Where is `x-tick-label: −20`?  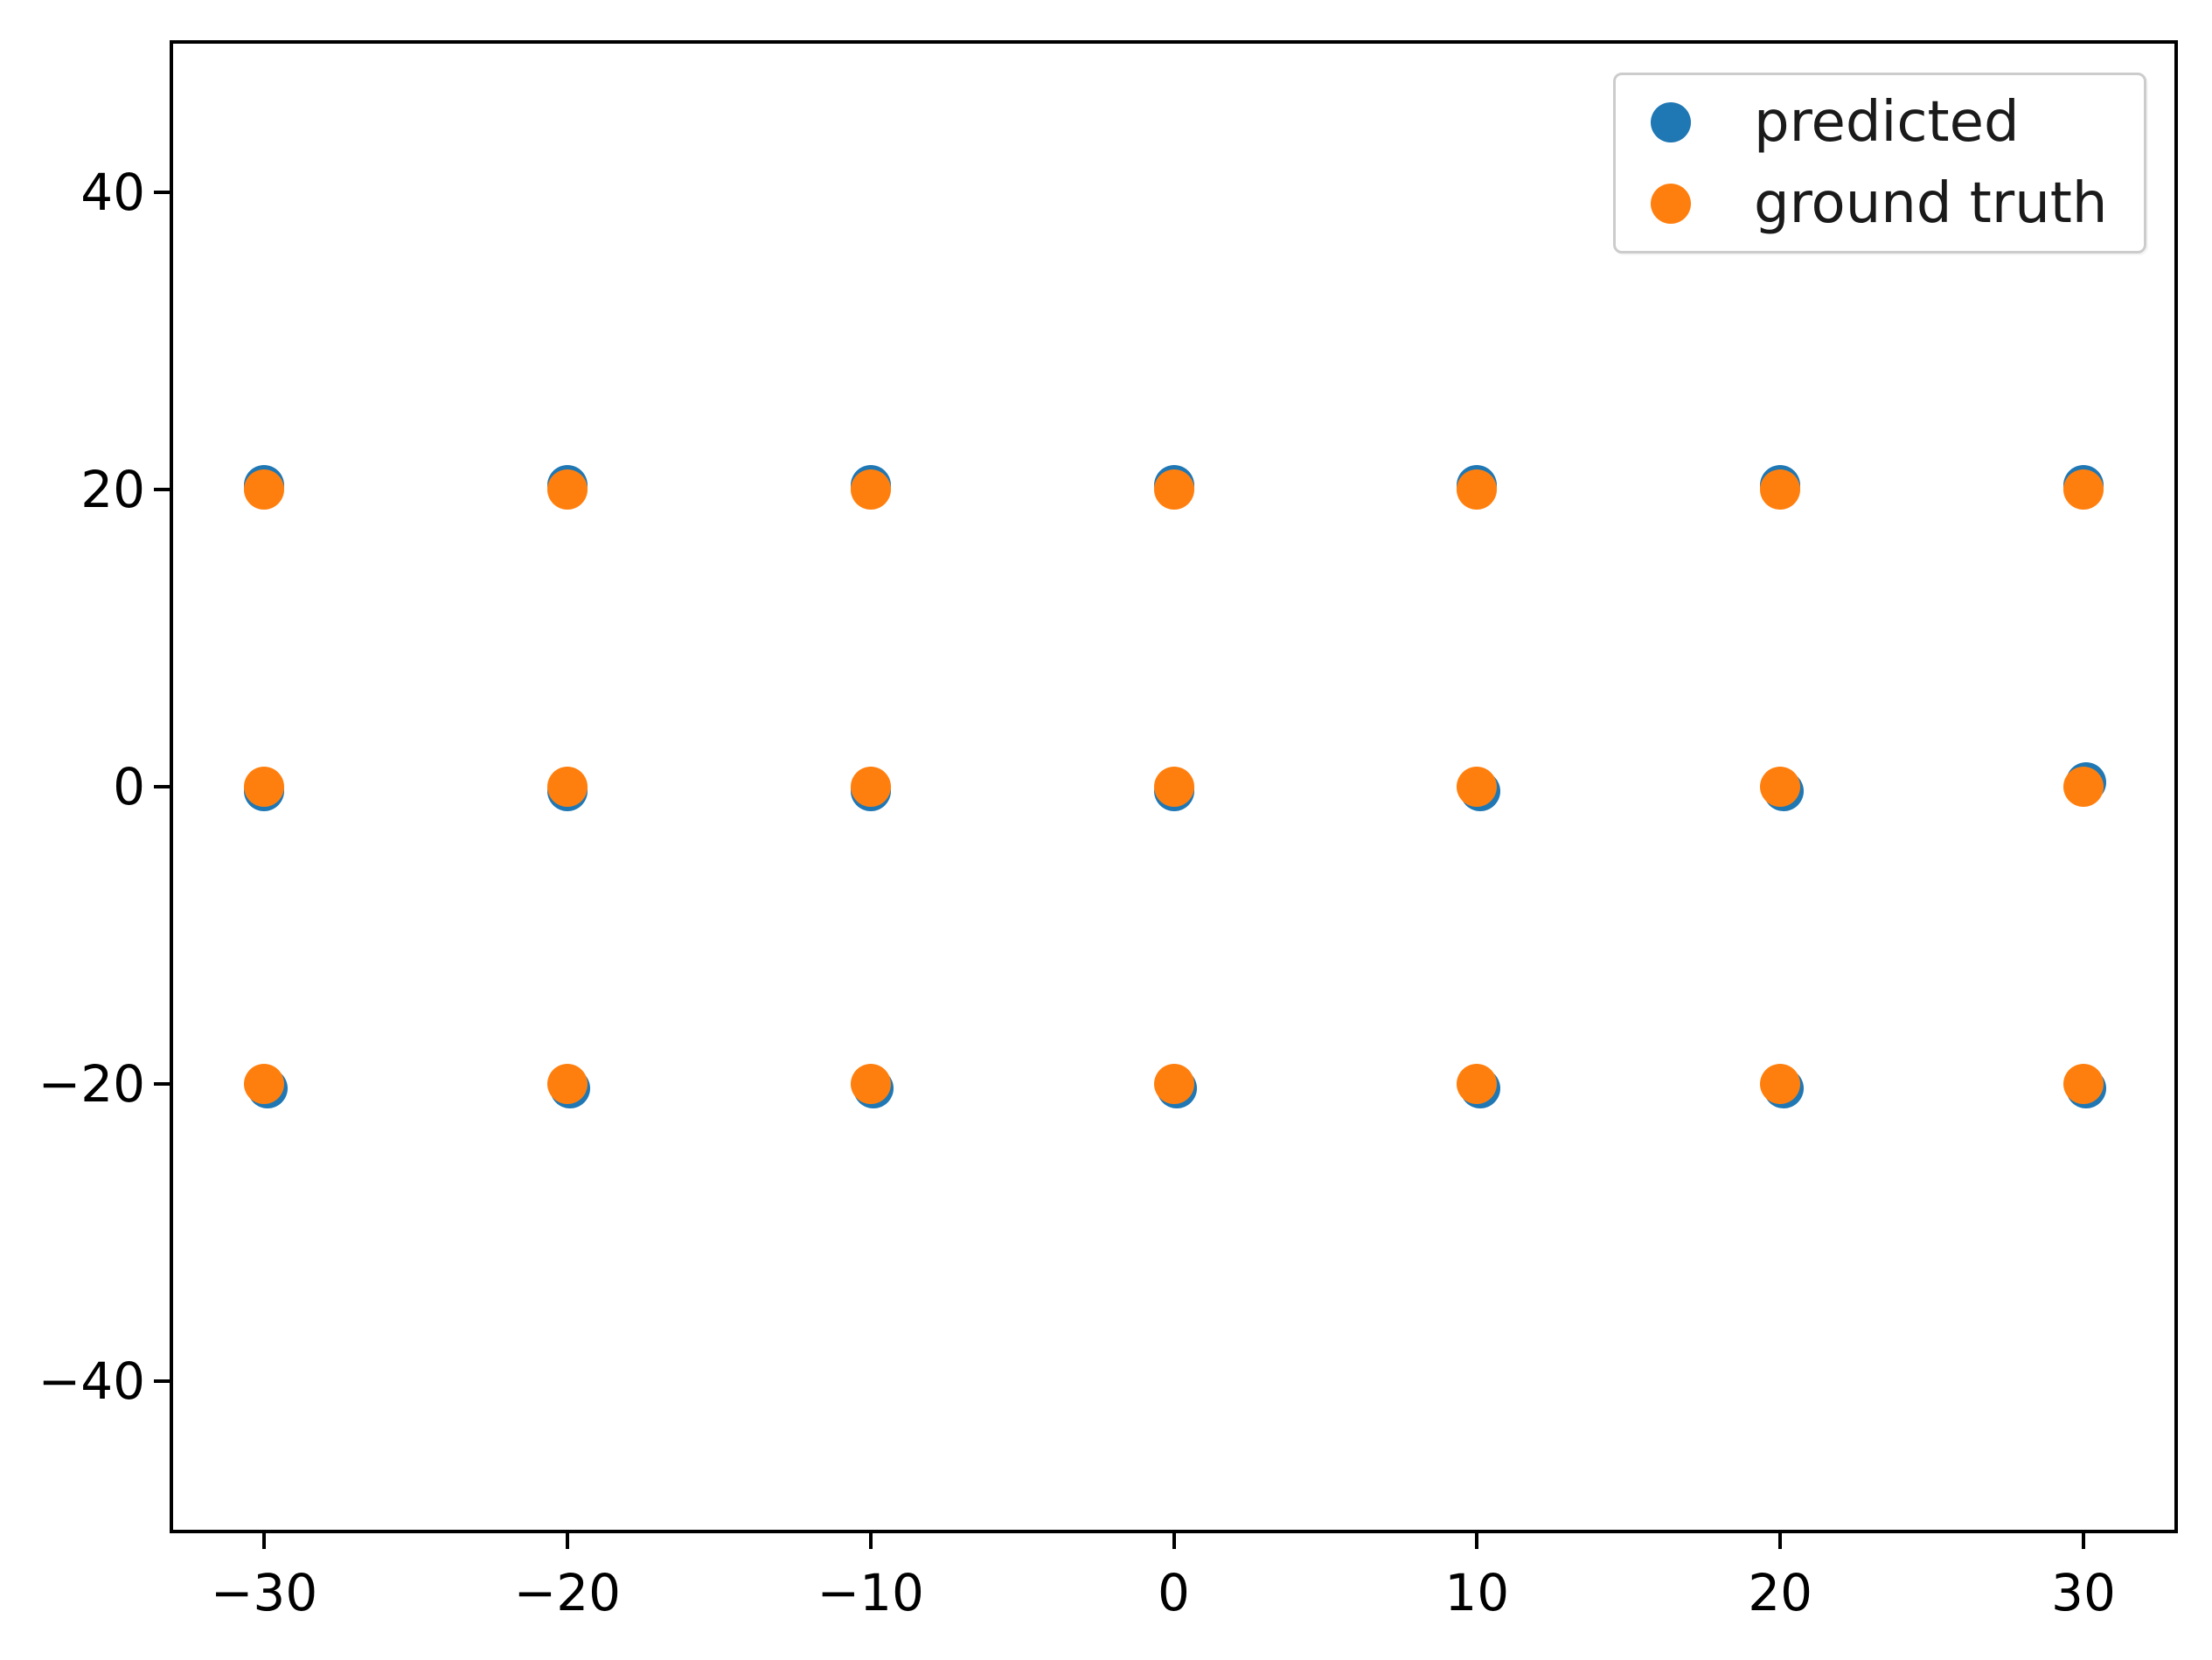
x-tick-label: −20 is located at coordinates (567, 1593).